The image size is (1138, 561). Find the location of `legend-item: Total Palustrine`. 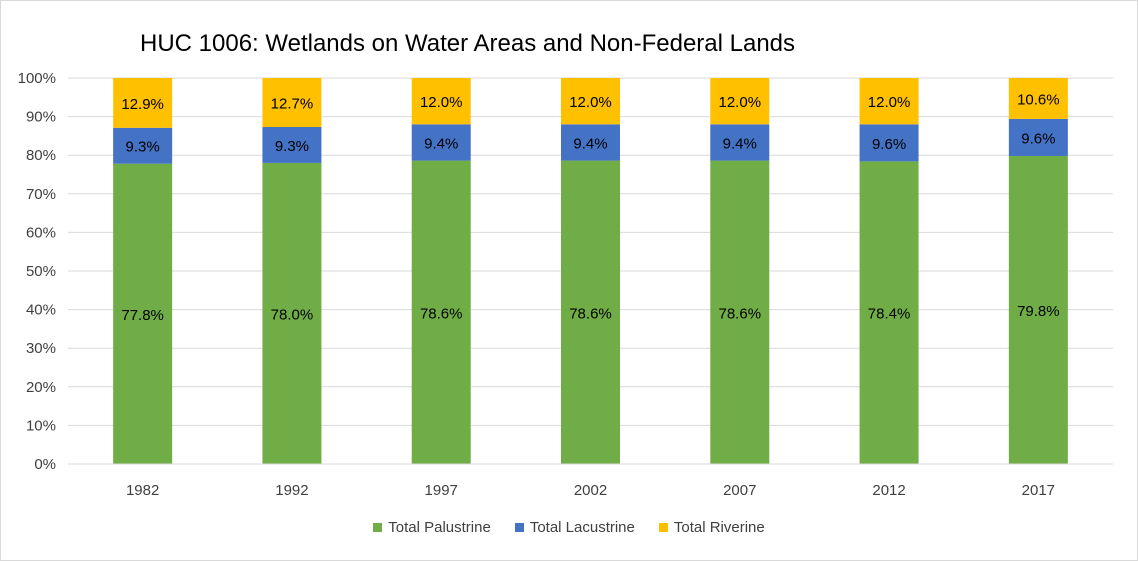

legend-item: Total Palustrine is located at coordinates (432, 527).